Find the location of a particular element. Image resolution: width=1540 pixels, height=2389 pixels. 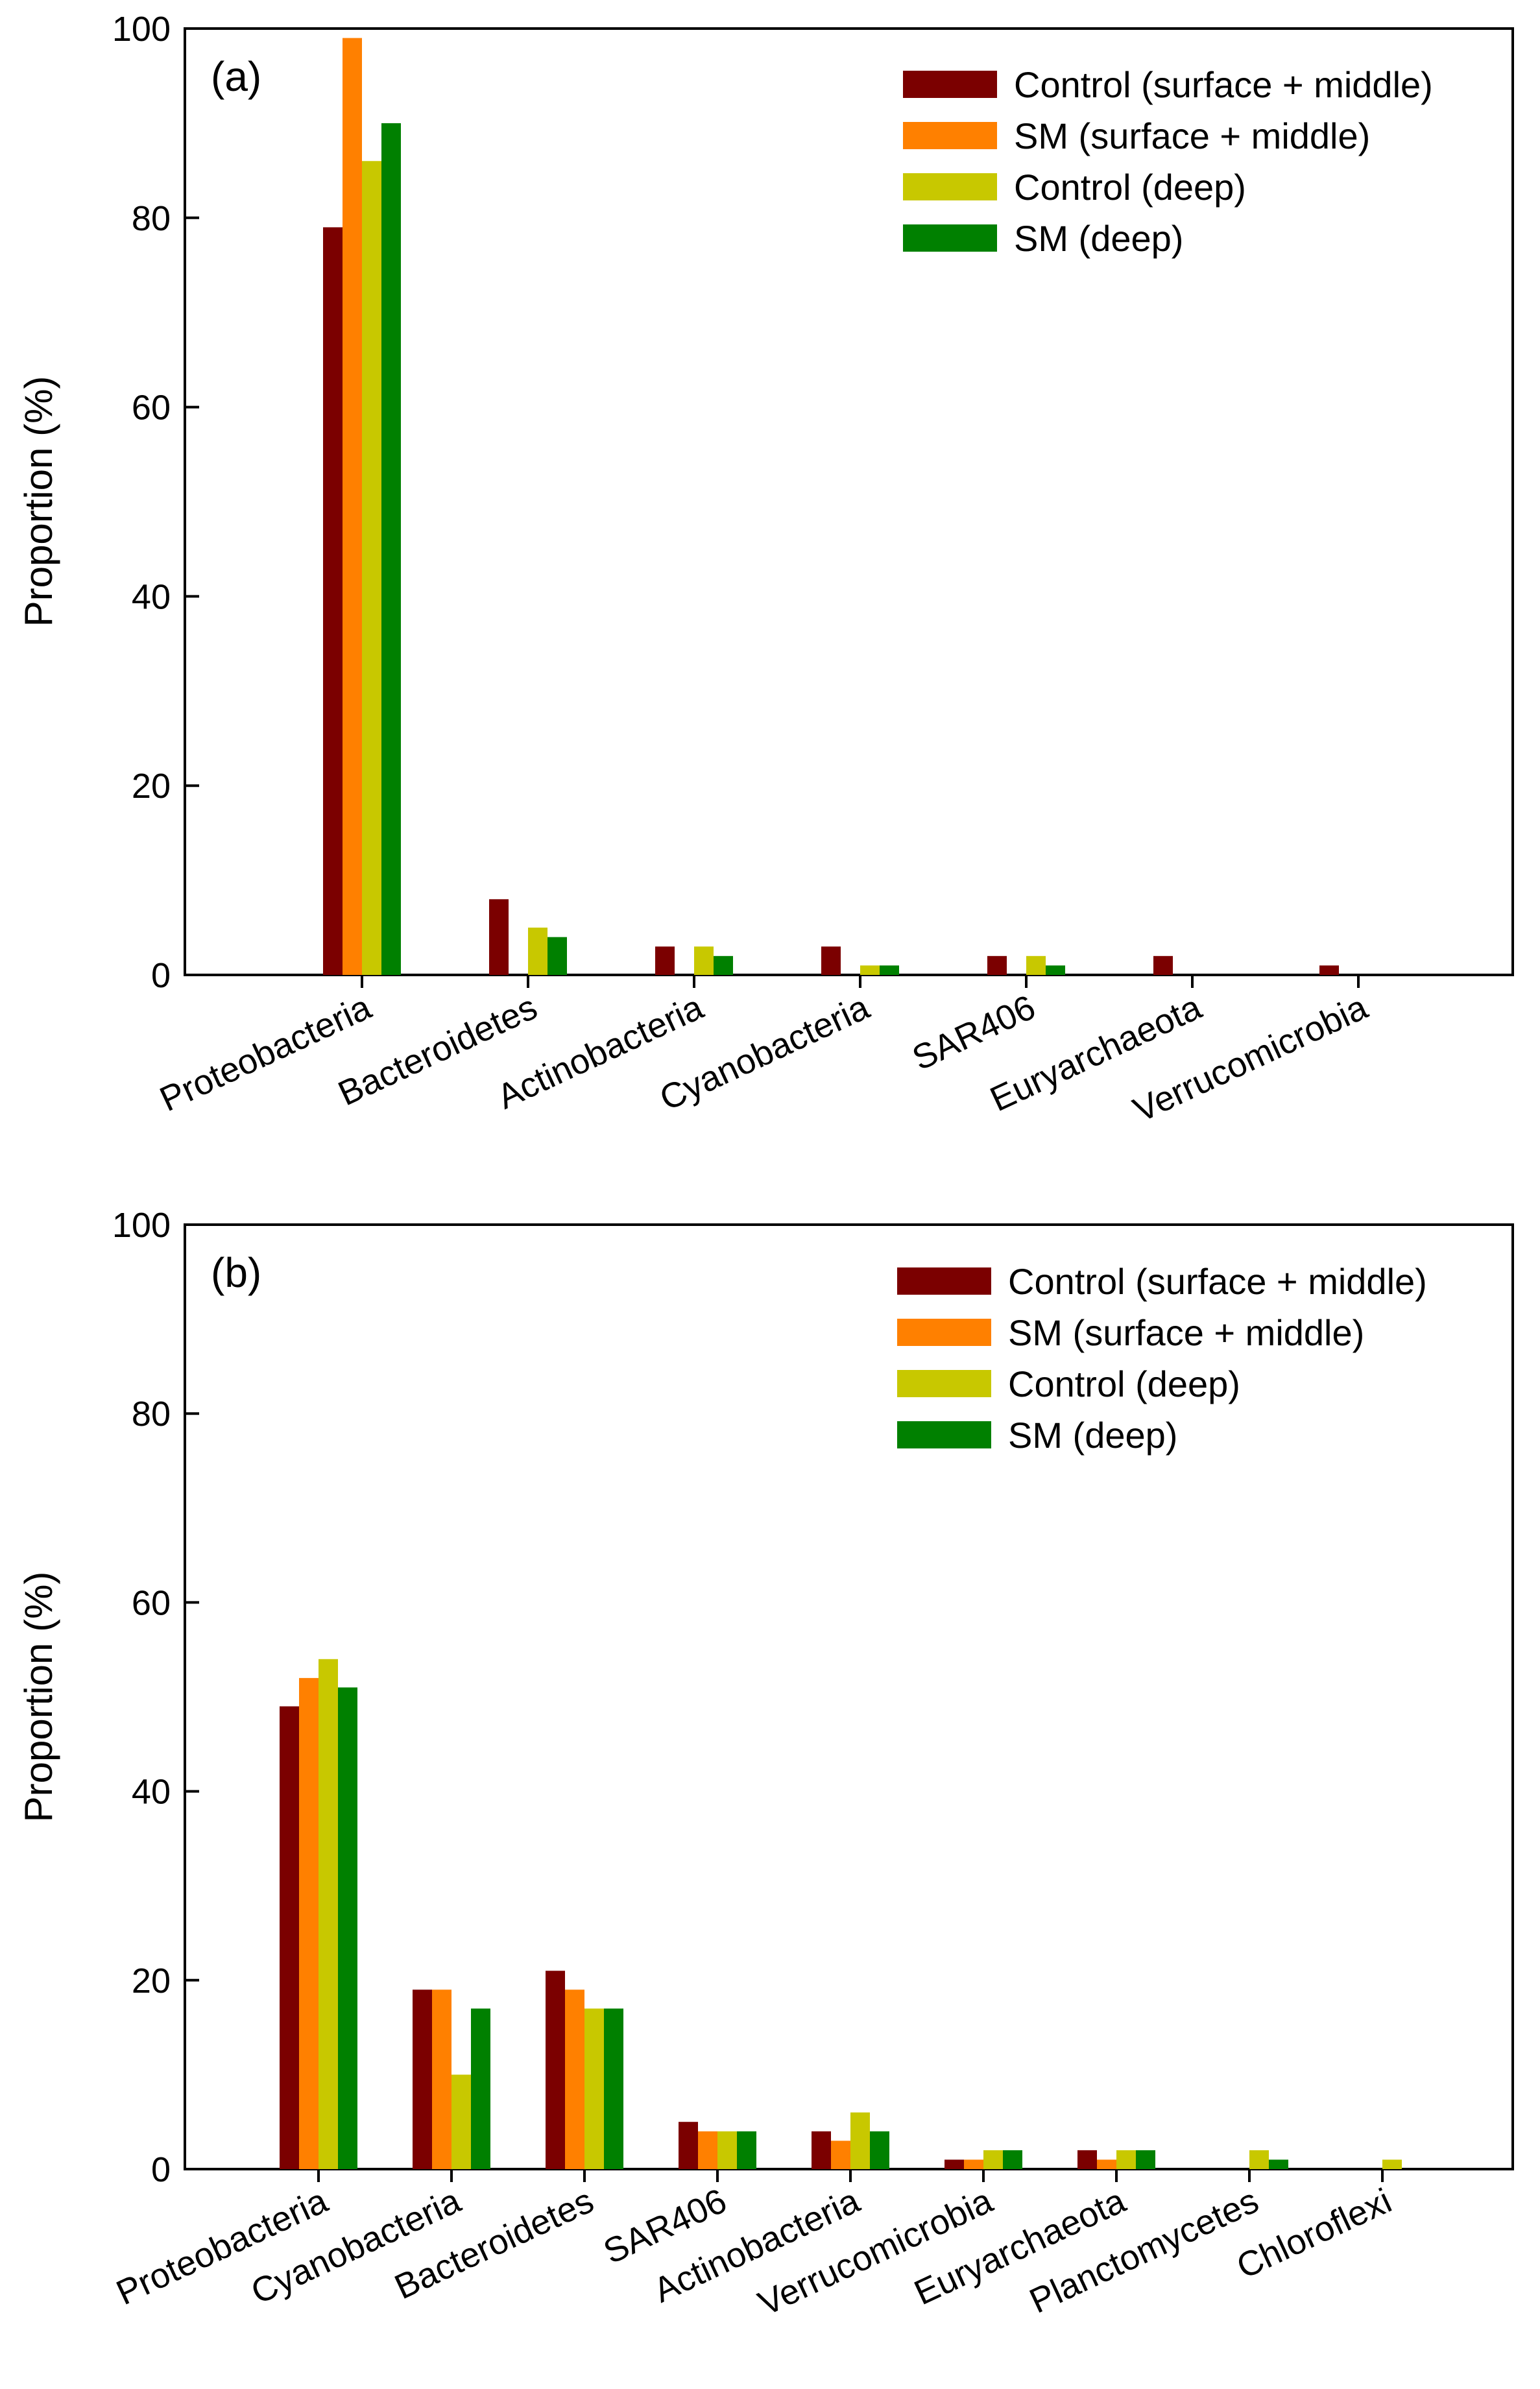

panel-label: (a) is located at coordinates (236, 76).